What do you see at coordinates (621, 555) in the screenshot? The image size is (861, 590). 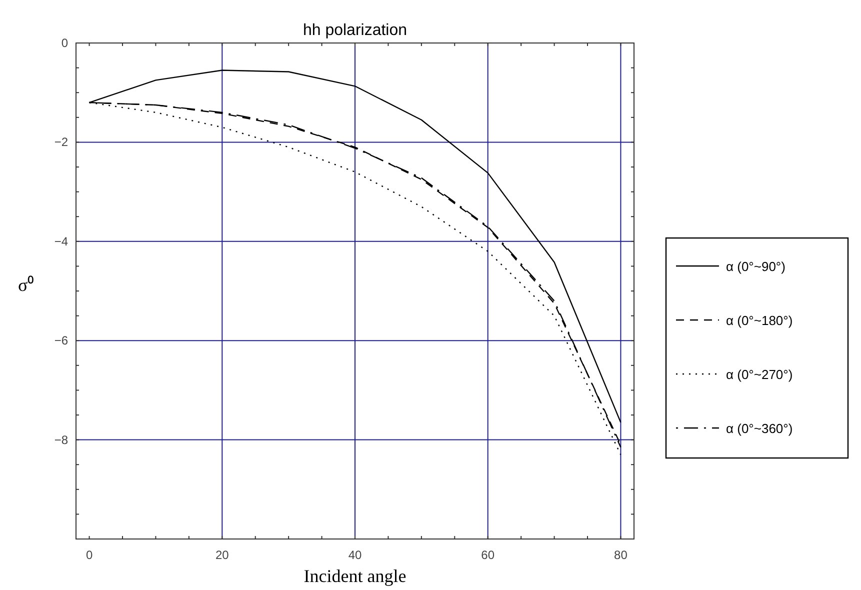 I see `x-tick-label: 80` at bounding box center [621, 555].